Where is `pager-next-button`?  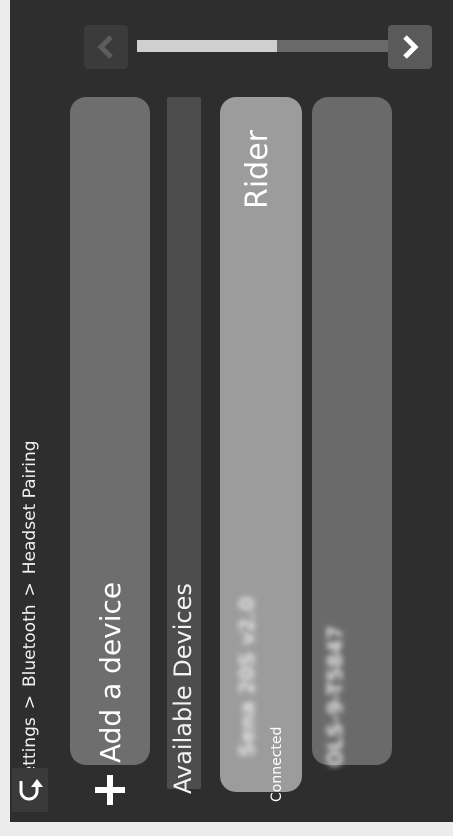 pager-next-button is located at coordinates (410, 47).